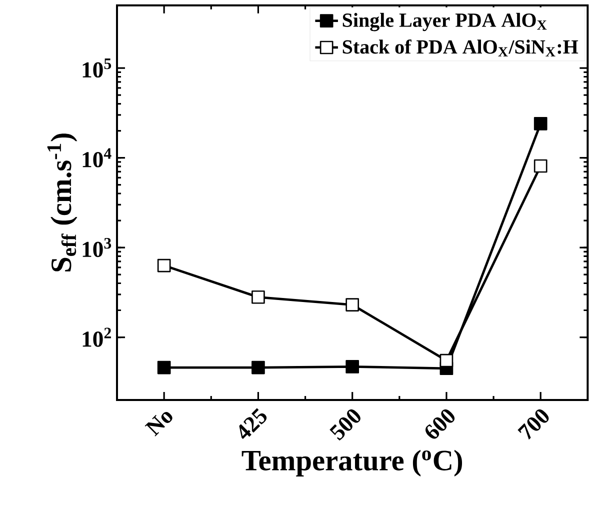 This screenshot has height=514, width=595. What do you see at coordinates (158, 424) in the screenshot?
I see `x-tick-label: No` at bounding box center [158, 424].